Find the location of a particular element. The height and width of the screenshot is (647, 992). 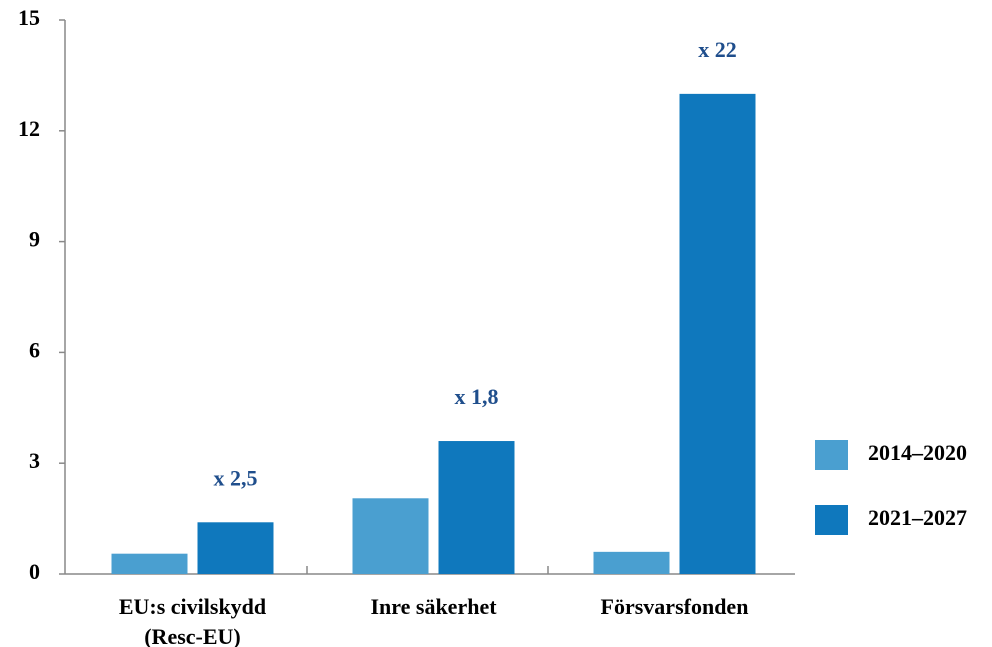

legend-label: 2021–2027 is located at coordinates (917, 517).